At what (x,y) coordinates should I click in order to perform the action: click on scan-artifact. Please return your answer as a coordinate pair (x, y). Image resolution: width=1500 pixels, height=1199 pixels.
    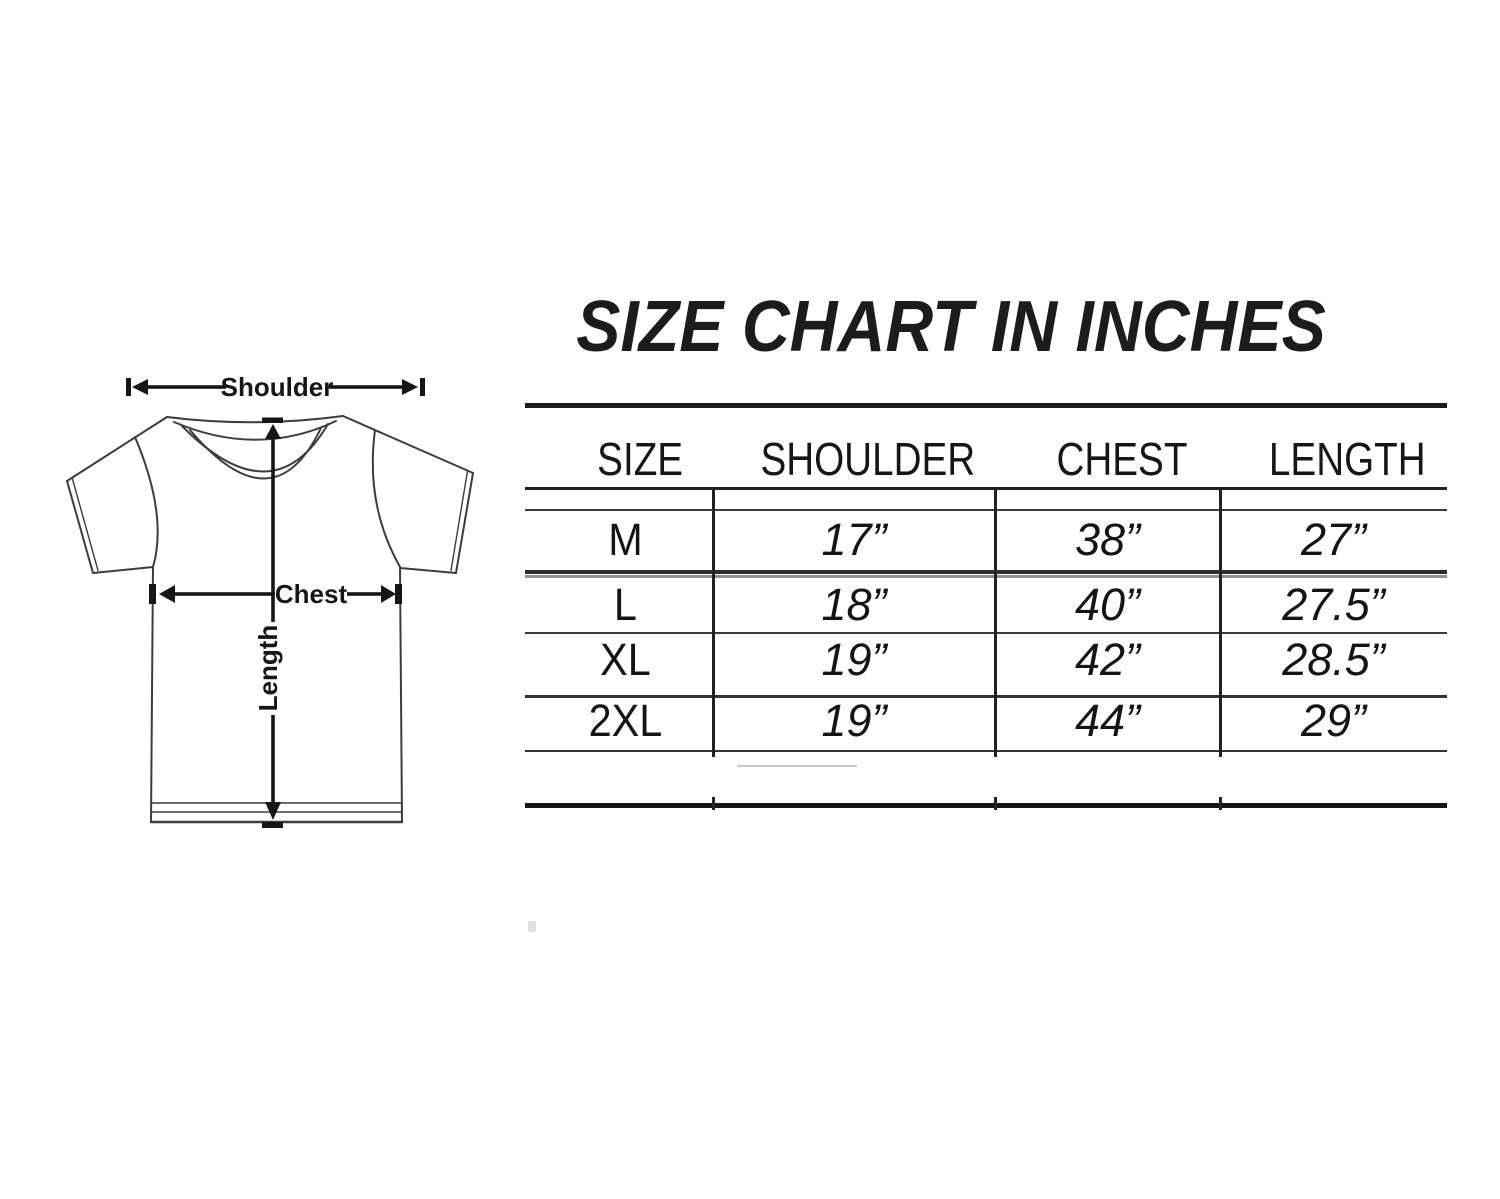
    Looking at the image, I should click on (532, 926).